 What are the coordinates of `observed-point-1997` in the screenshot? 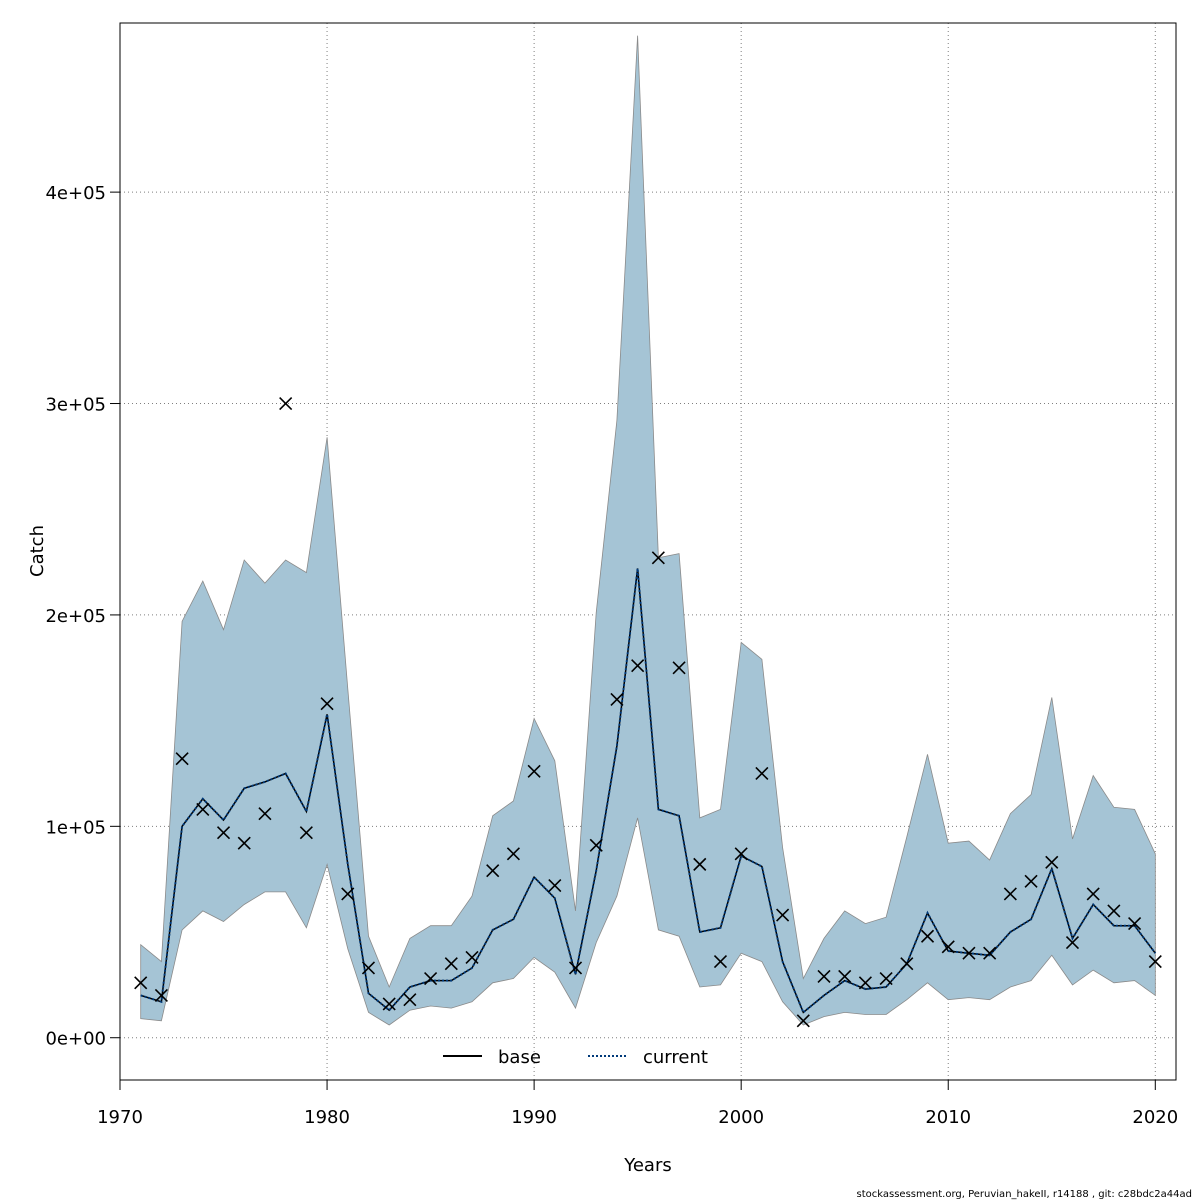 It's located at (679, 668).